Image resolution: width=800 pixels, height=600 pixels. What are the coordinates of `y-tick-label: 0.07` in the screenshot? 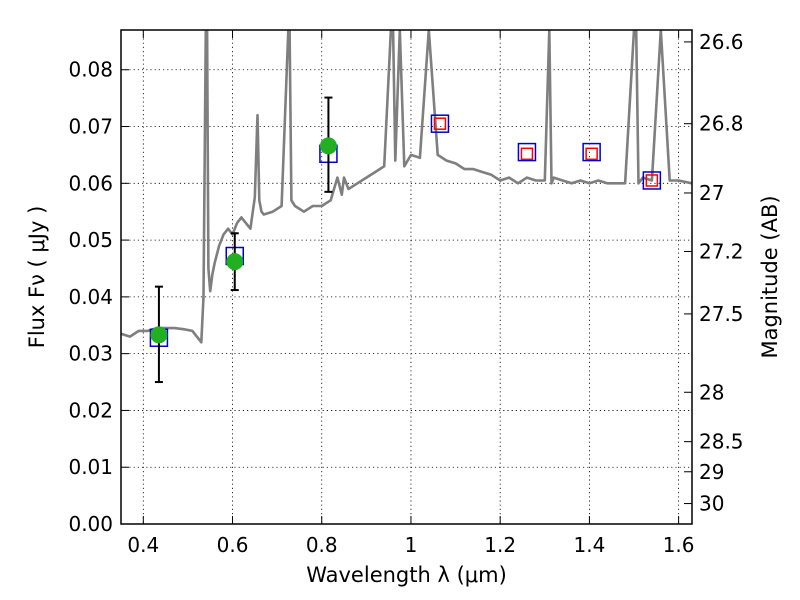 It's located at (90, 127).